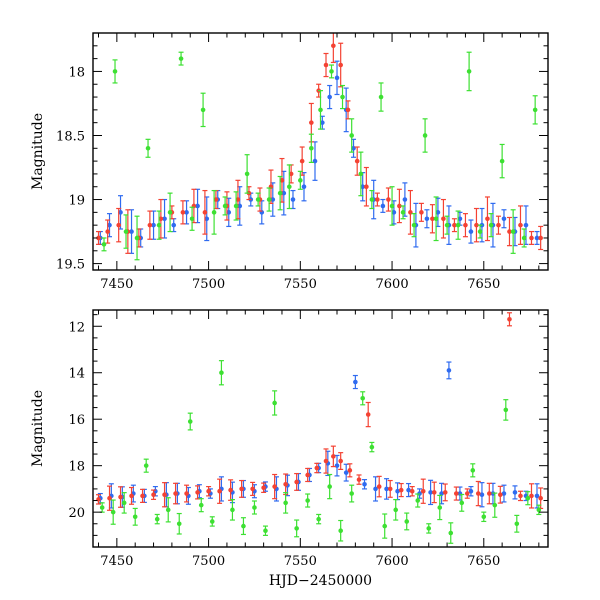 This screenshot has height=600, width=600. Describe the element at coordinates (76, 420) in the screenshot. I see `y-tick-label: 16` at that location.